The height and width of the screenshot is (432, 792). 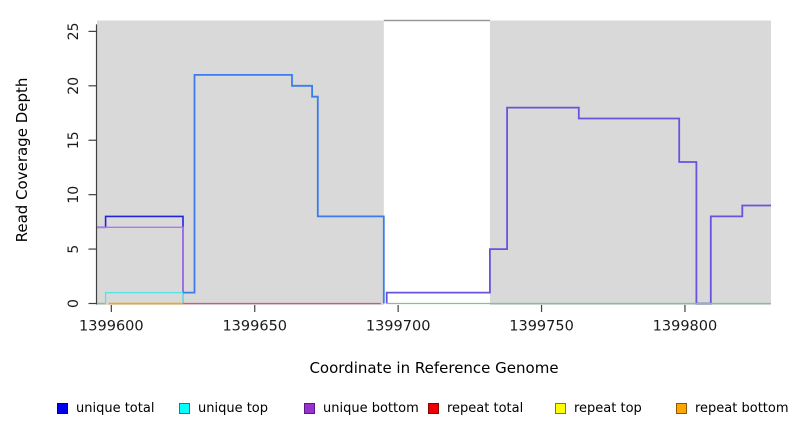 What do you see at coordinates (309, 408) in the screenshot?
I see `legend-swatch-unique-bottom` at bounding box center [309, 408].